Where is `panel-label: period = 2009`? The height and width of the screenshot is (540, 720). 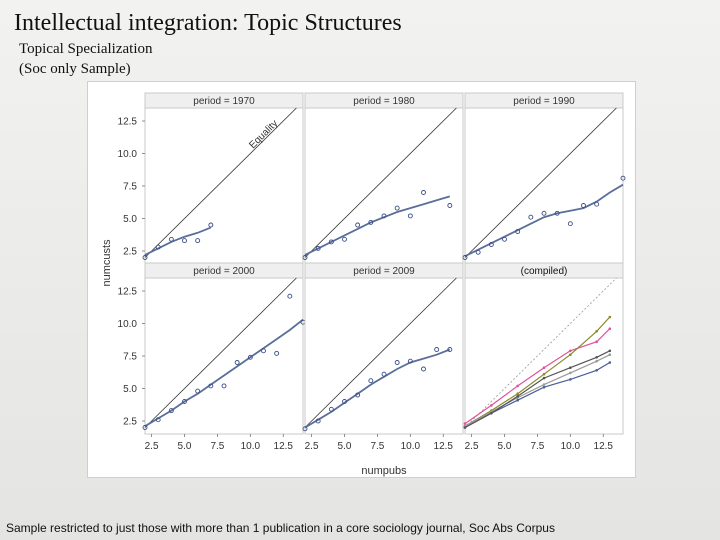 panel-label: period = 2009 is located at coordinates (384, 271).